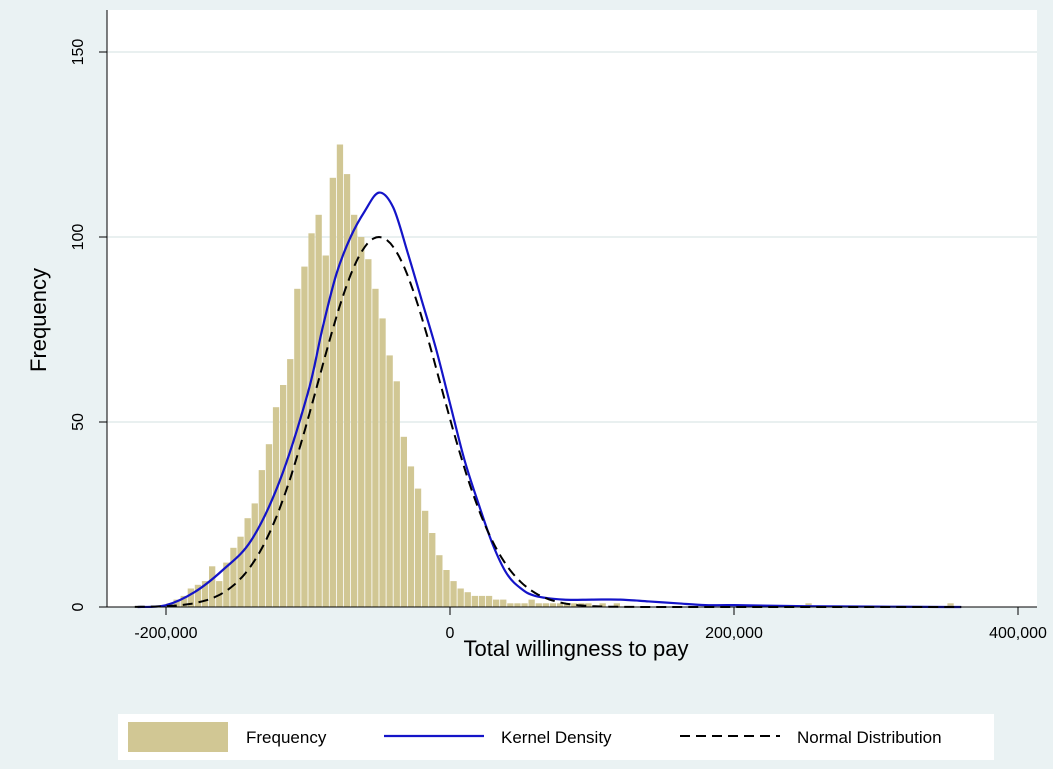  I want to click on legend-label-kernel-density: Kernel Density, so click(556, 737).